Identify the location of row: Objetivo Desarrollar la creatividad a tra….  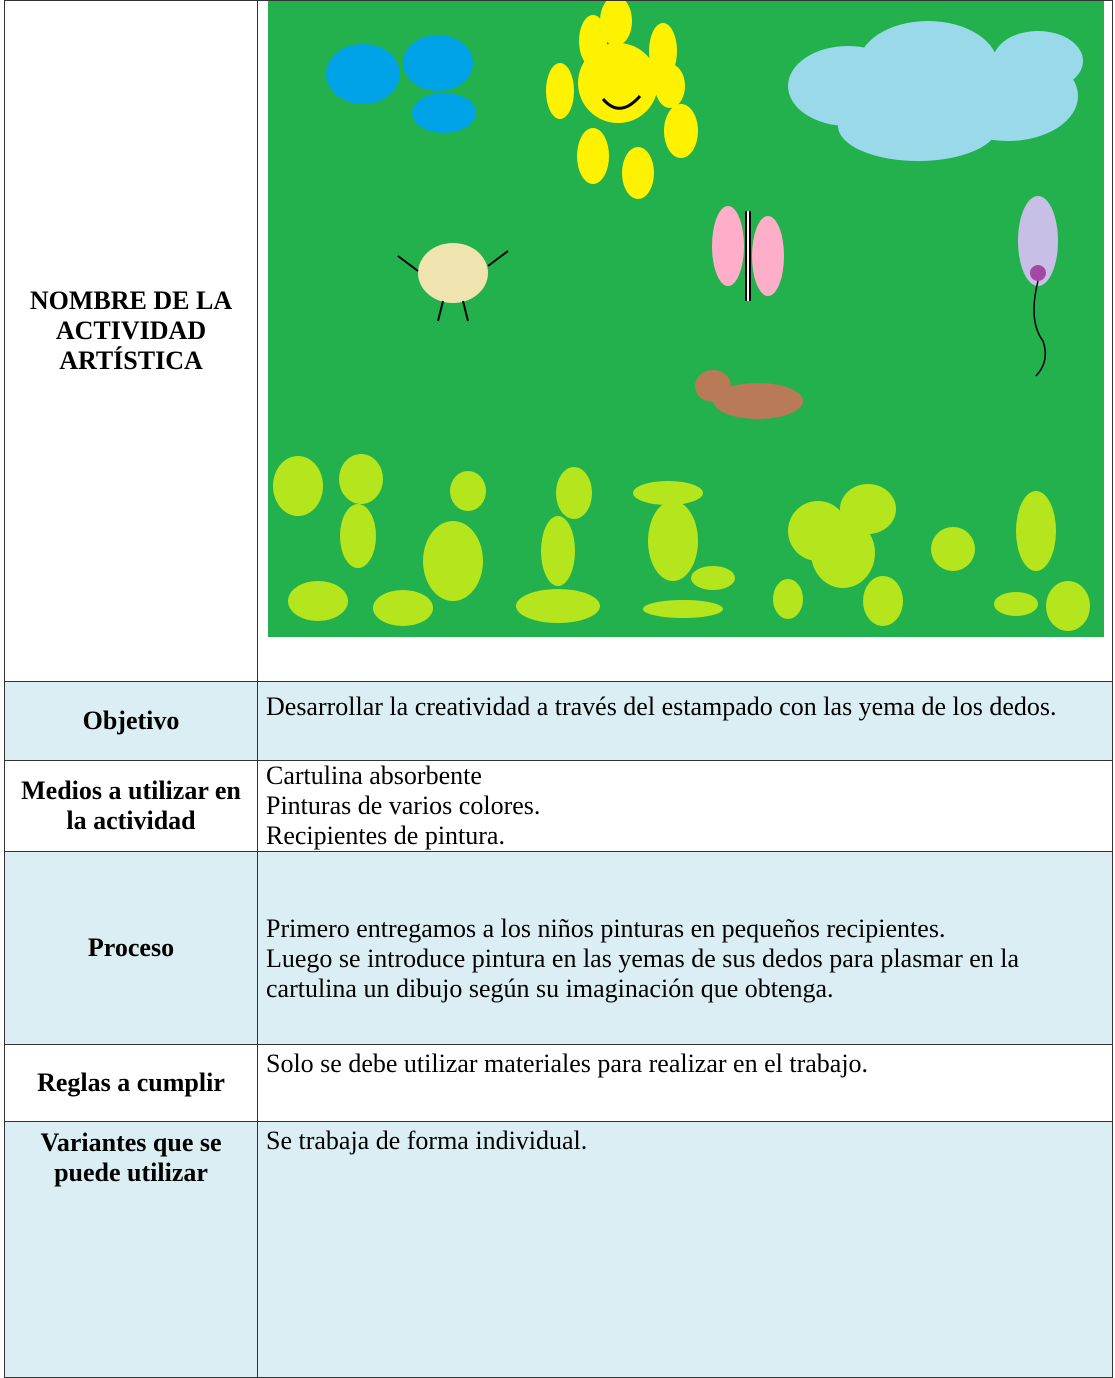
(558, 721).